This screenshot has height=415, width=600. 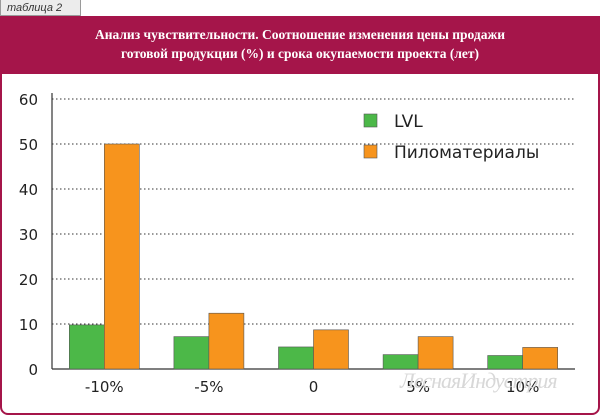 I want to click on x-tick-label: 0, so click(x=314, y=387).